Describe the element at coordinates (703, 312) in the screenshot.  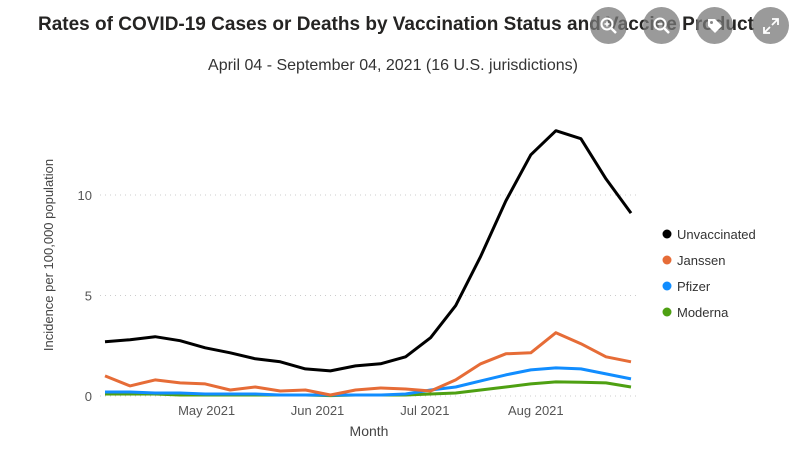
I see `legend-label: Moderna` at that location.